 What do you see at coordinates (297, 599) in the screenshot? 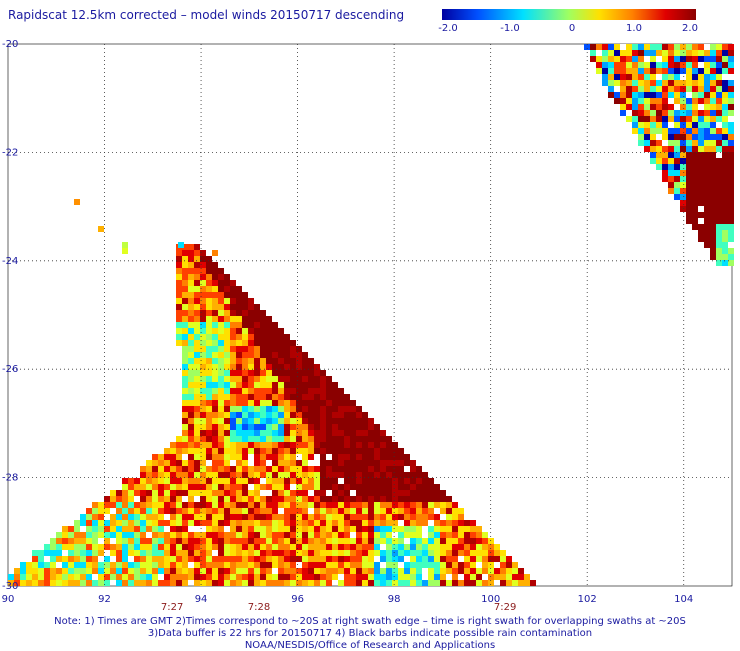
I see `x-tick-label: 96` at bounding box center [297, 599].